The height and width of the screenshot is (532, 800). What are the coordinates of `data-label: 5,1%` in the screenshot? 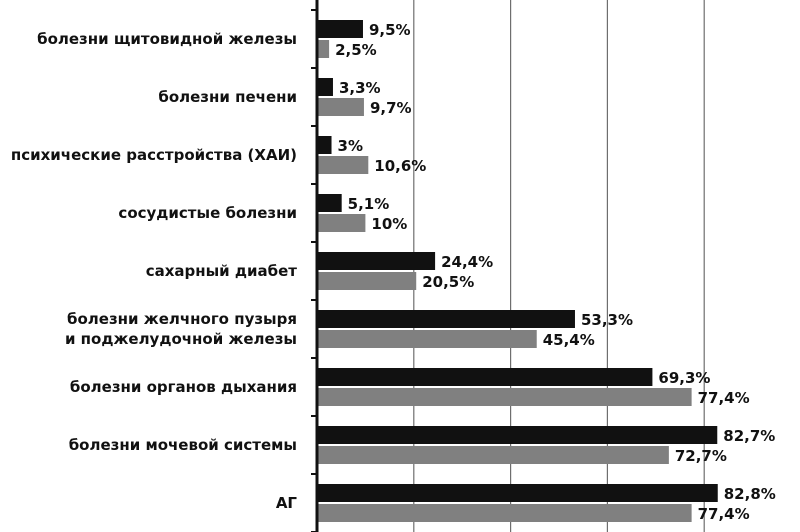 It's located at (369, 204).